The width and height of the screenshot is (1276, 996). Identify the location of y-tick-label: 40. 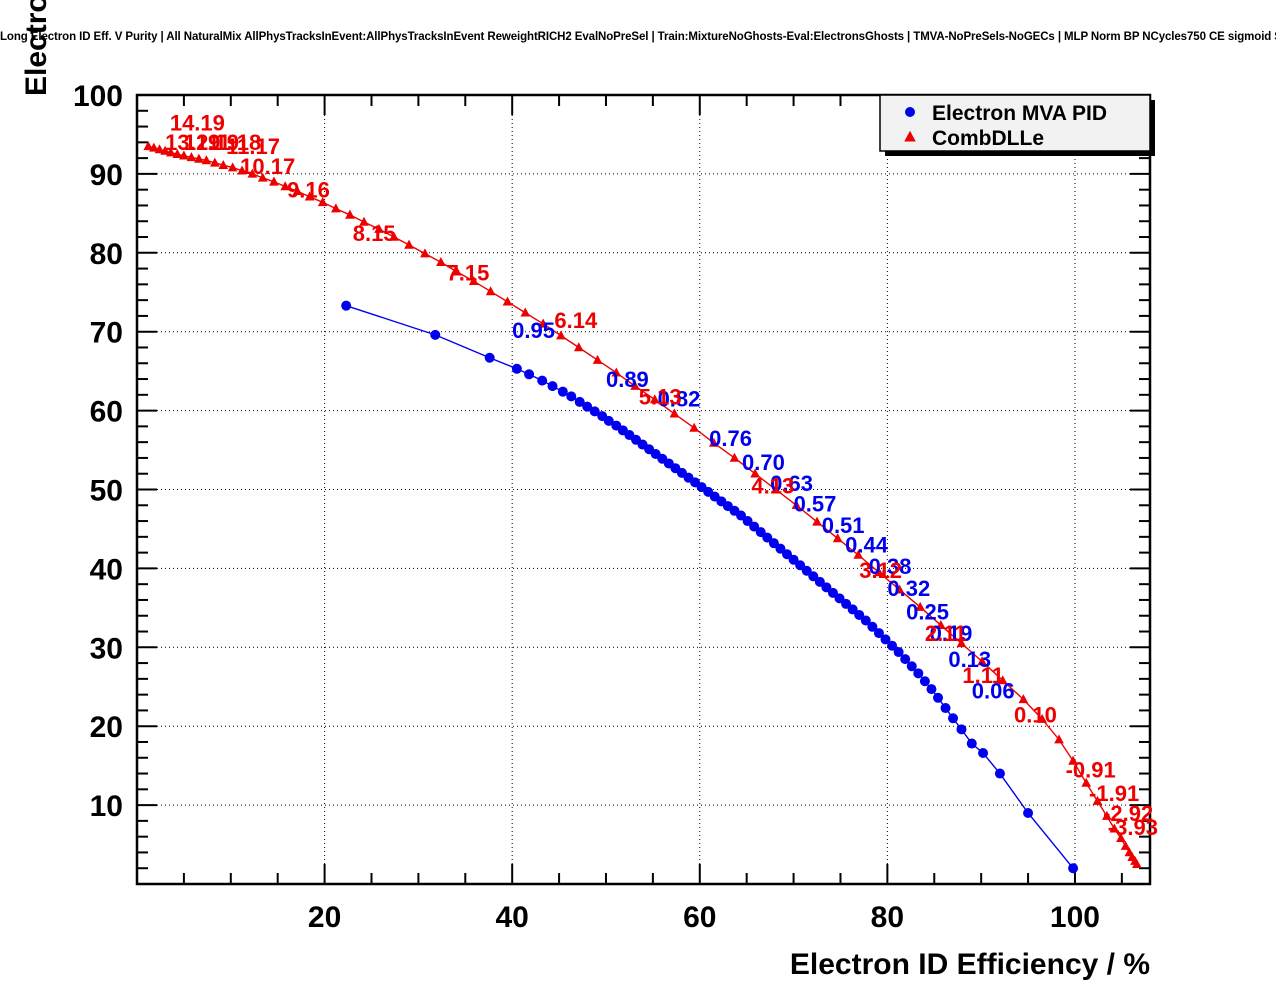
(106, 569).